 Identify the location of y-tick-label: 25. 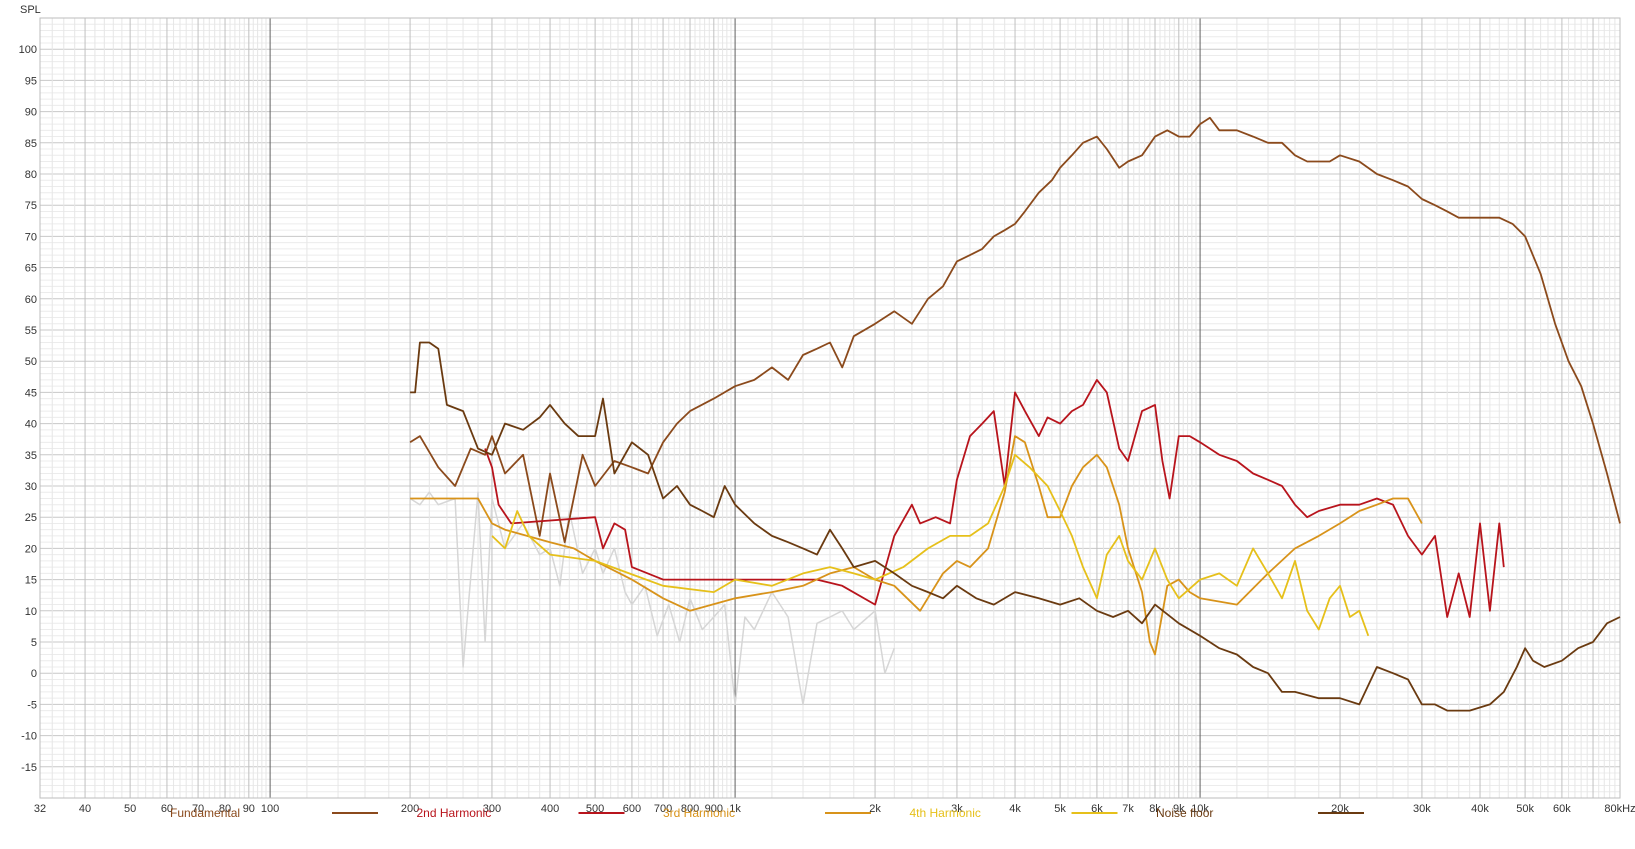
(31, 518).